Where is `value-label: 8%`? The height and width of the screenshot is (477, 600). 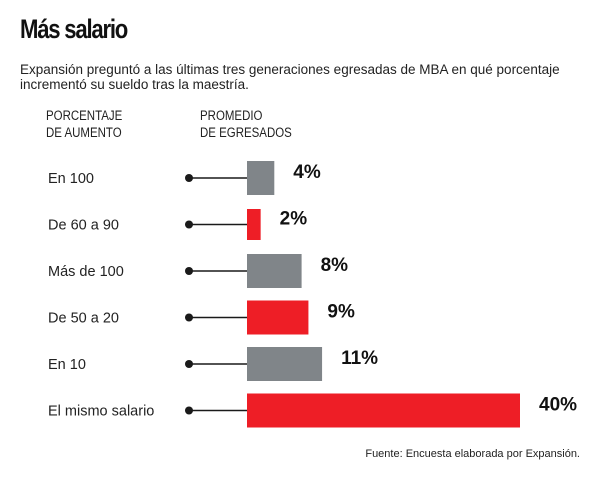 value-label: 8% is located at coordinates (335, 265).